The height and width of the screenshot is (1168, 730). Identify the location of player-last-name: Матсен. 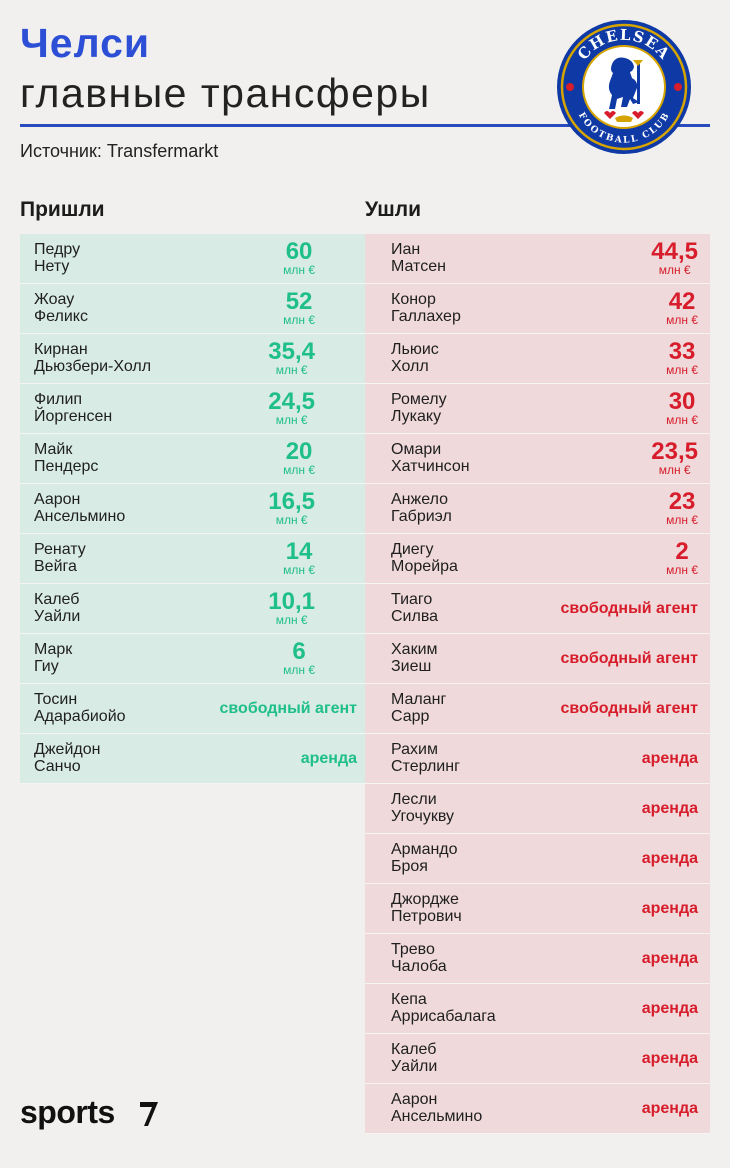
(418, 266).